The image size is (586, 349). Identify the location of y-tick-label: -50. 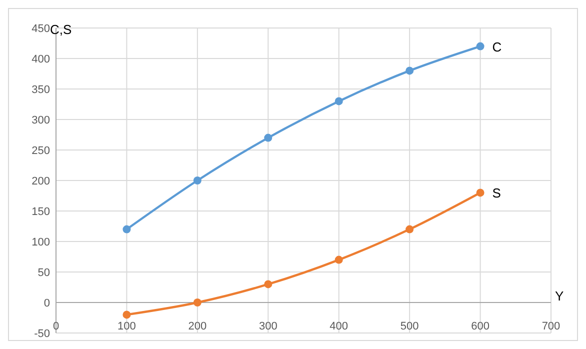
(42, 334).